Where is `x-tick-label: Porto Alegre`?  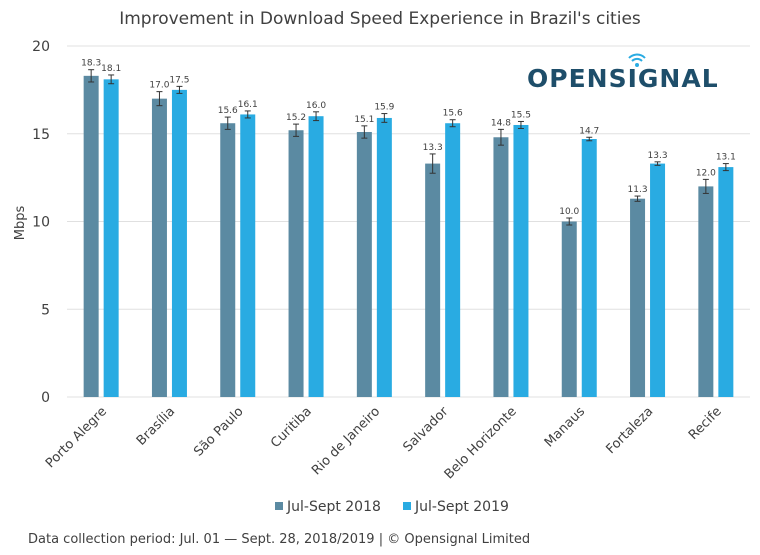
x-tick-label: Porto Alegre is located at coordinates (76, 437).